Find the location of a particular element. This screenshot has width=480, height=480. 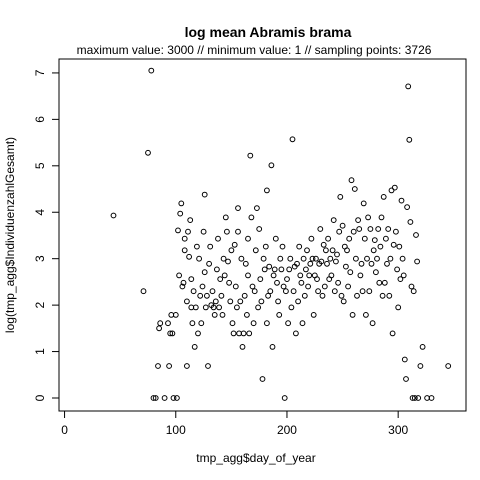

x-axis-label: tmp_agg$day_of_year is located at coordinates (255, 458).